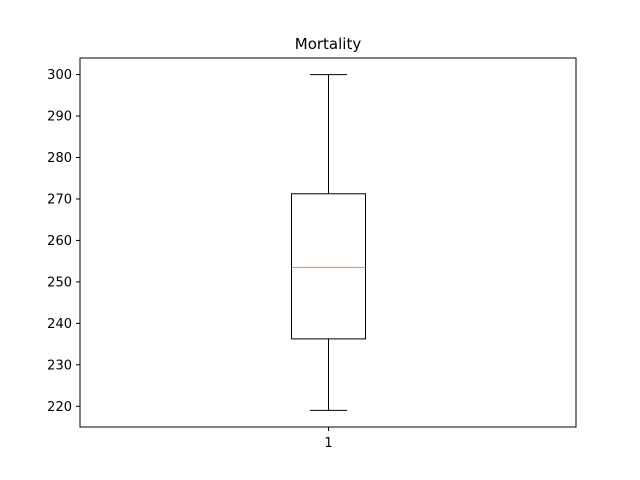 This screenshot has width=640, height=480. I want to click on iqr-box, so click(328, 266).